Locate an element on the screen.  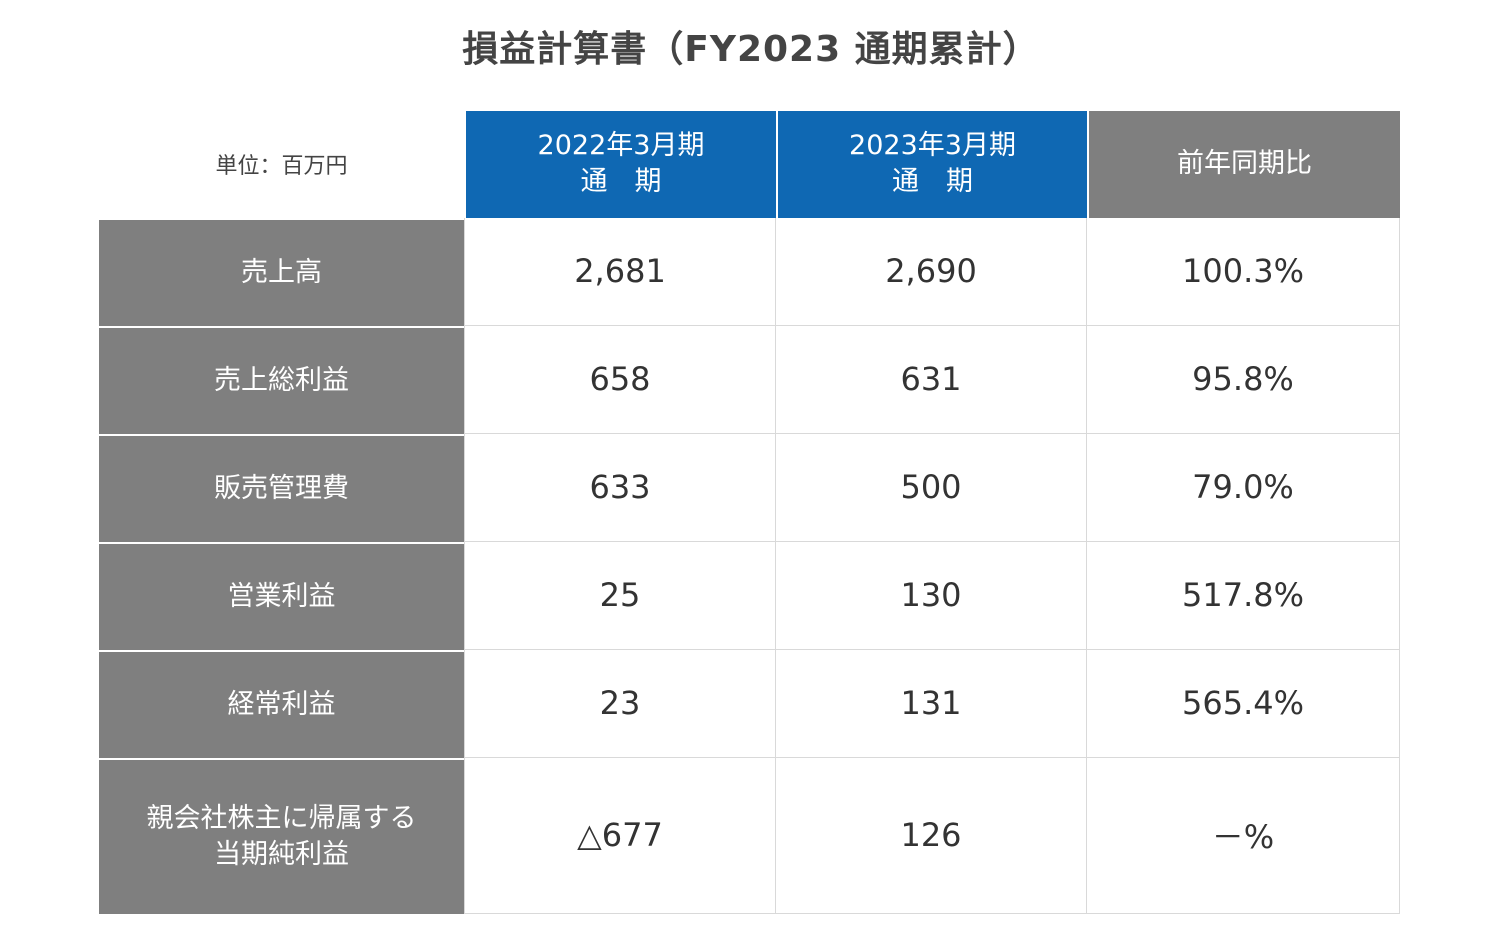
cell-fy2023: 500 is located at coordinates (931, 487).